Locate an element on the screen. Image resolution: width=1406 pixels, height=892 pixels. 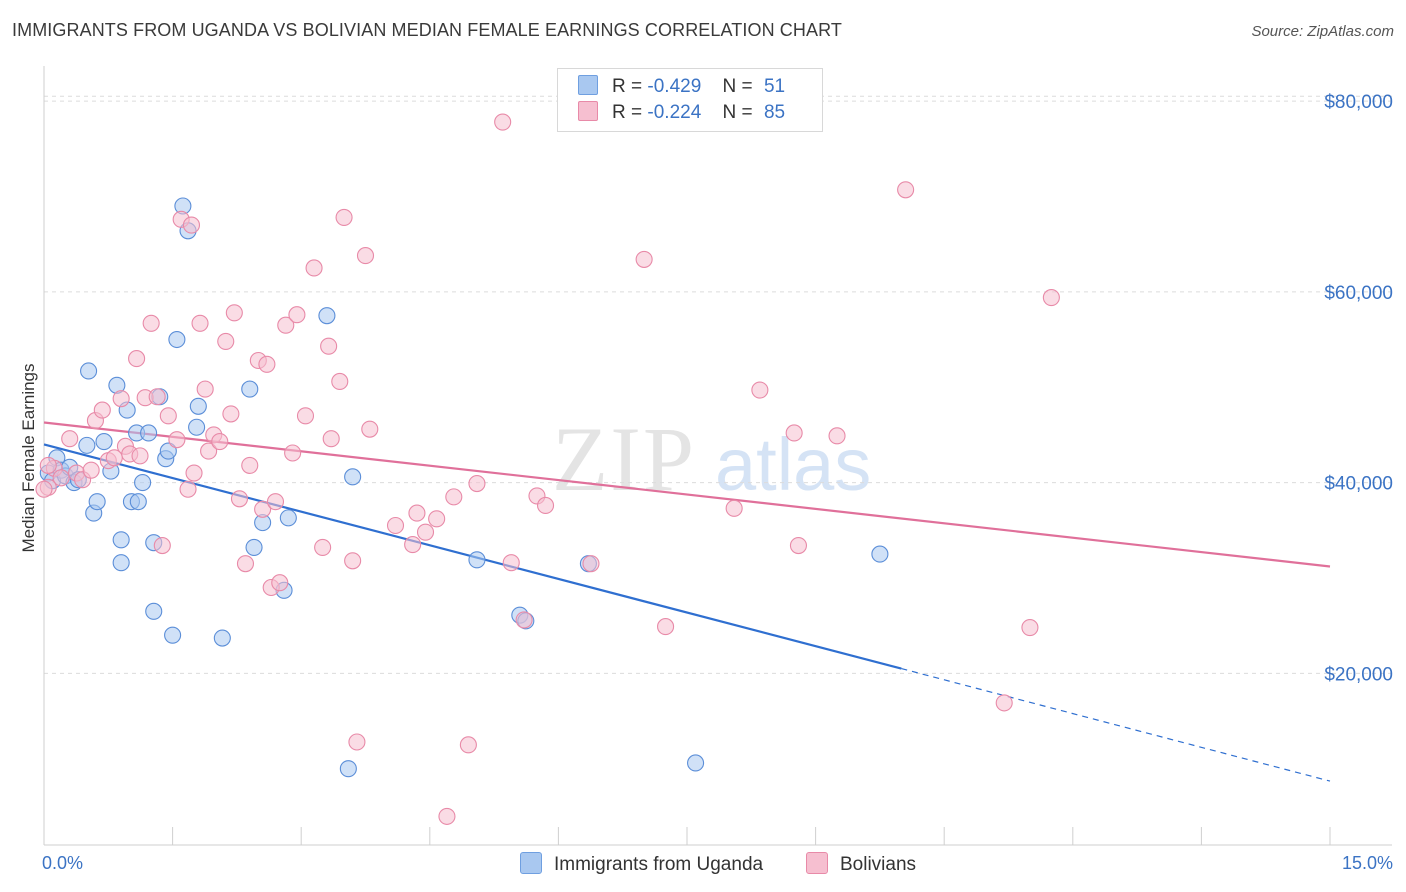
watermark-zip: ZIP is located at coordinates (624, 459).